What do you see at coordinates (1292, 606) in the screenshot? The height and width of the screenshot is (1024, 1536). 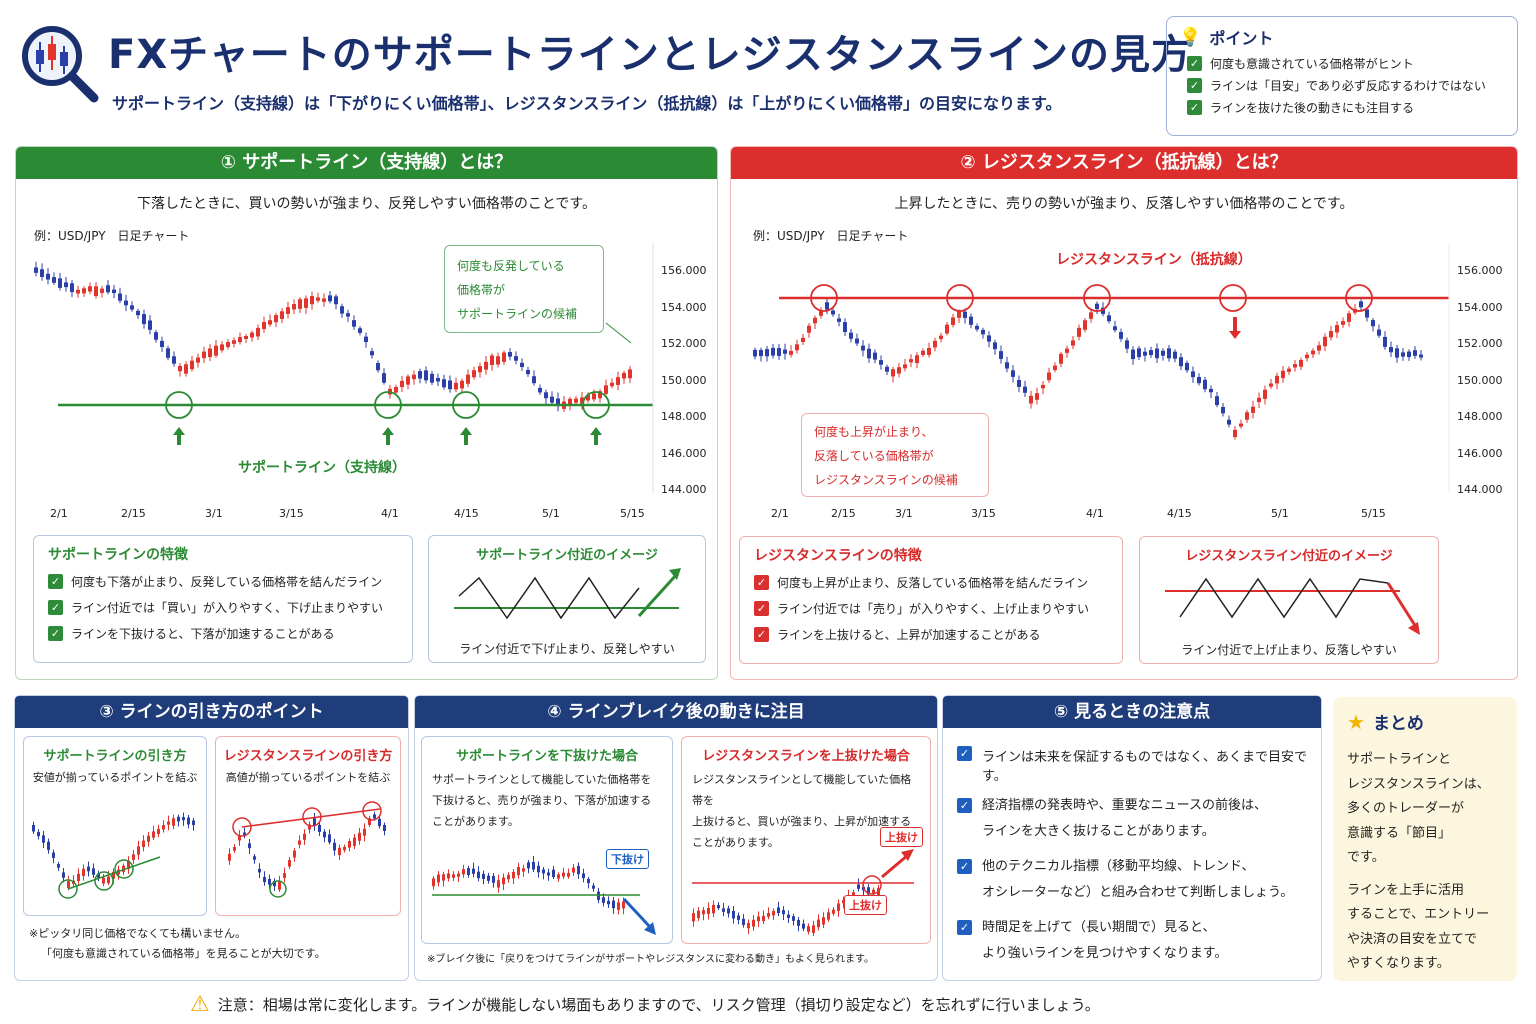 I see `resistance-image-diagram` at bounding box center [1292, 606].